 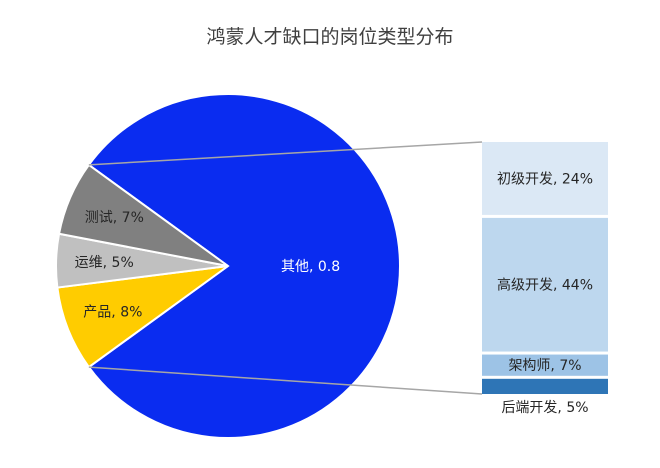 I want to click on connector-line-bottom, so click(x=285, y=380).